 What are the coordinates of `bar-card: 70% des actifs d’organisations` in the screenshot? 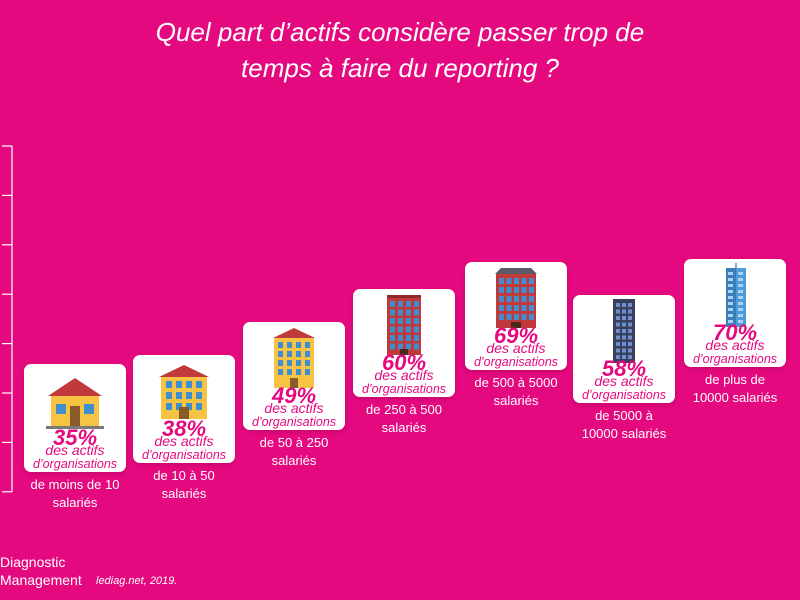 It's located at (735, 313).